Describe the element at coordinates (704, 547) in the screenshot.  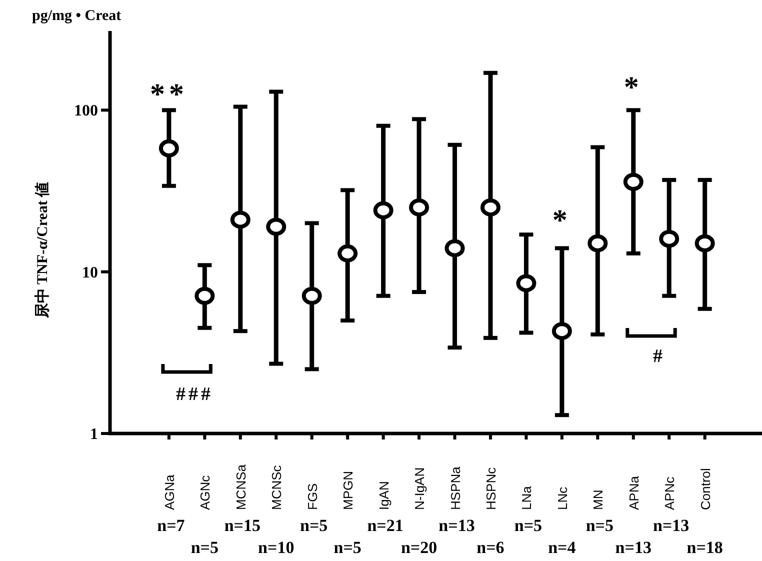
I see `text: n=18` at that location.